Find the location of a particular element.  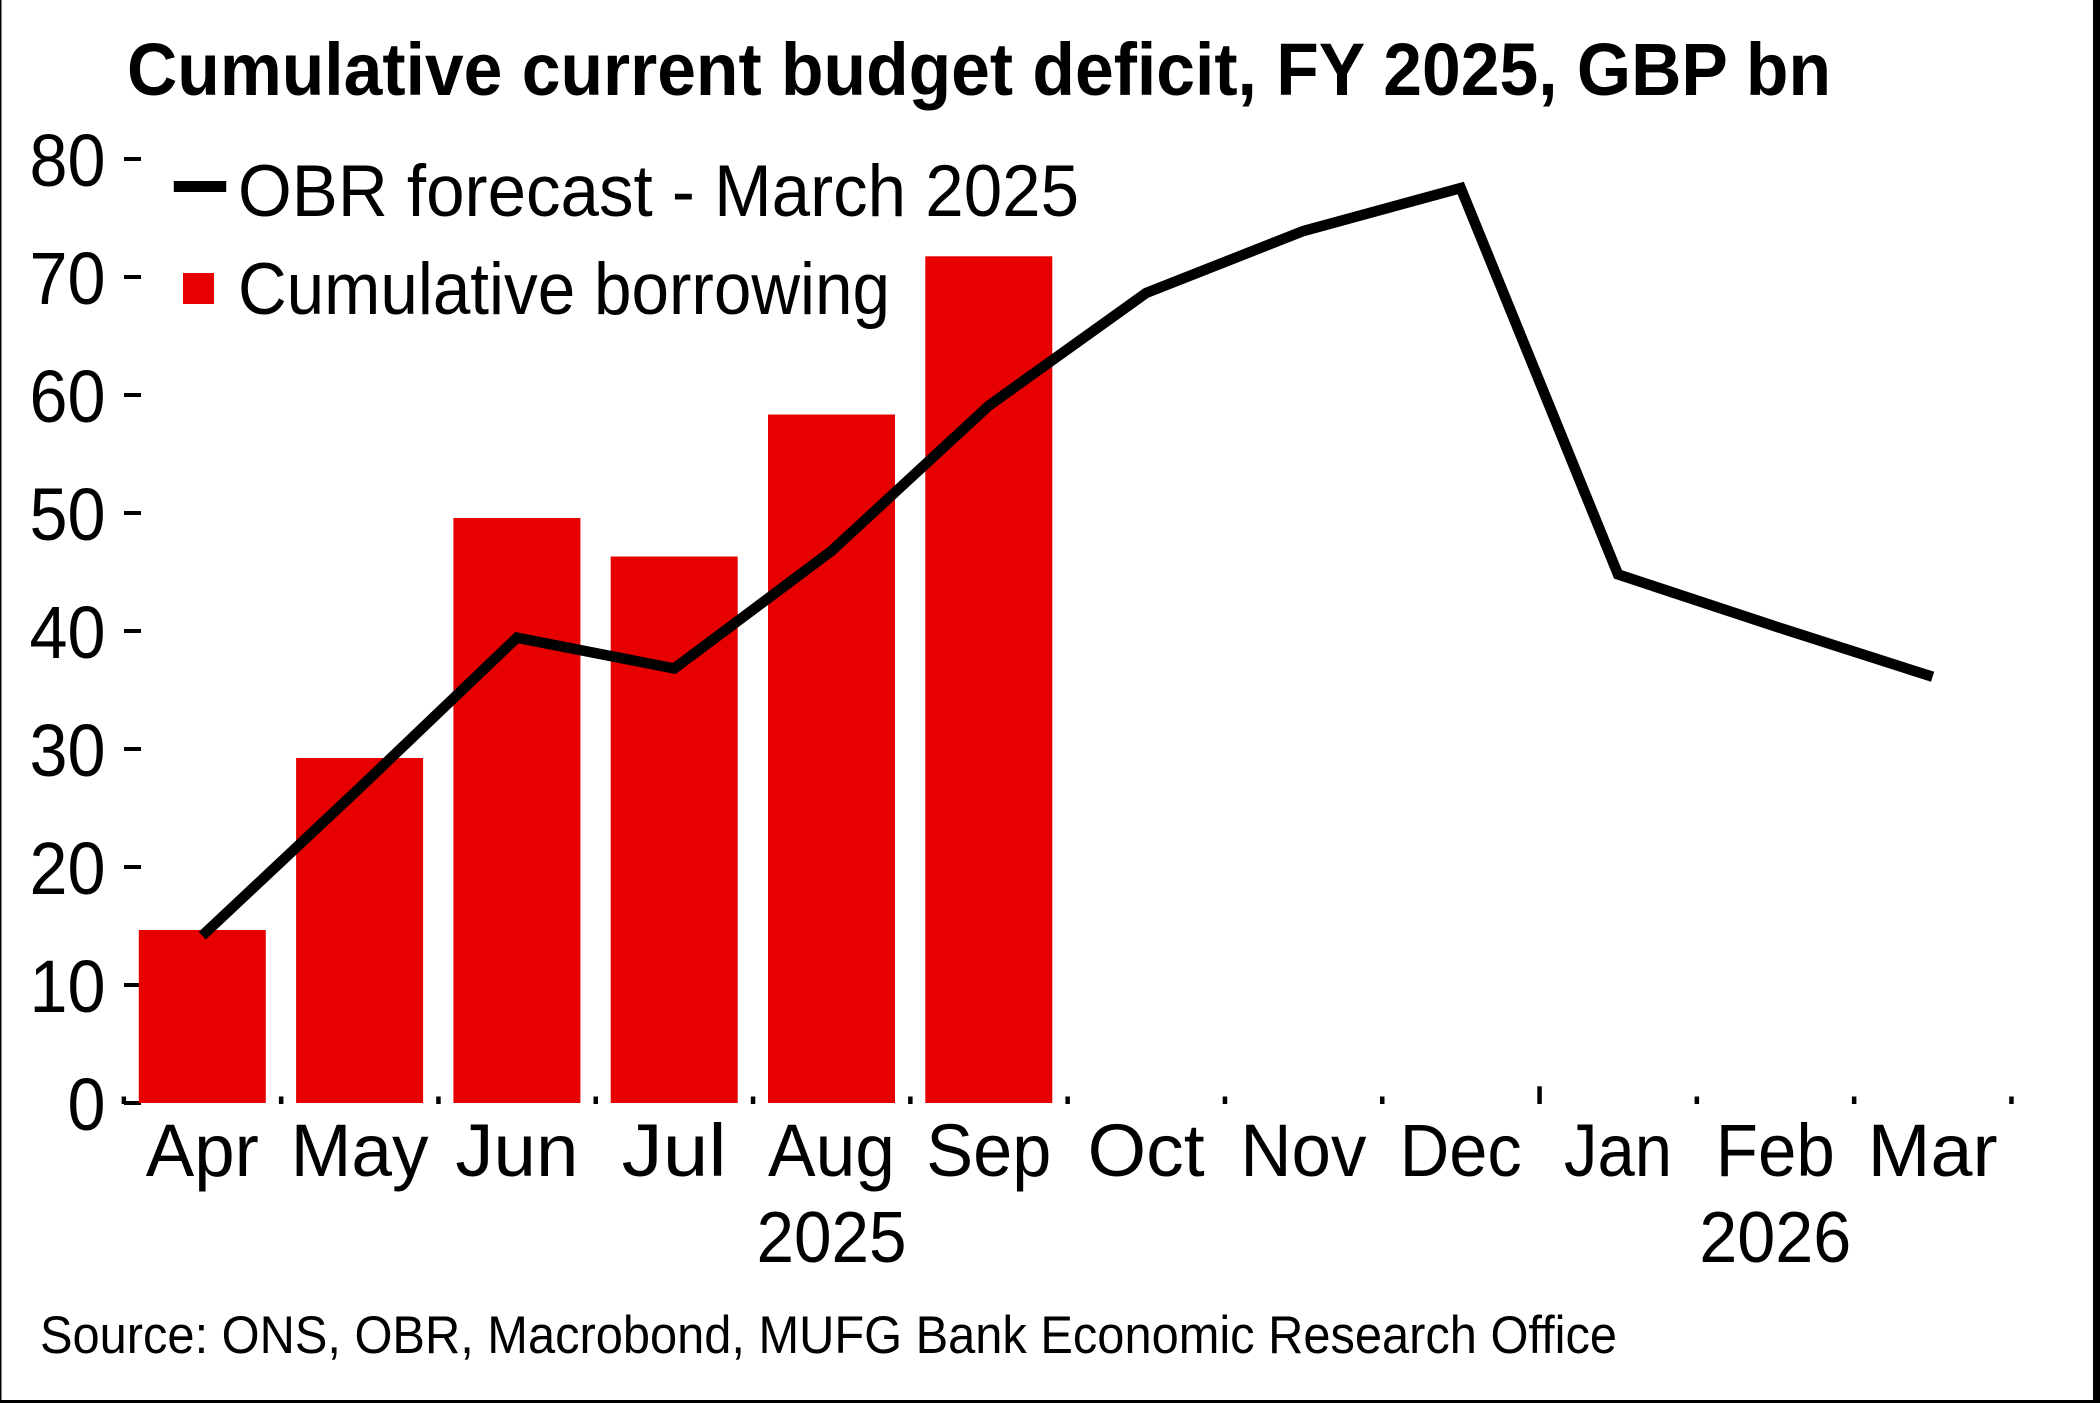

svg-text: Mar is located at coordinates (1933, 1150).